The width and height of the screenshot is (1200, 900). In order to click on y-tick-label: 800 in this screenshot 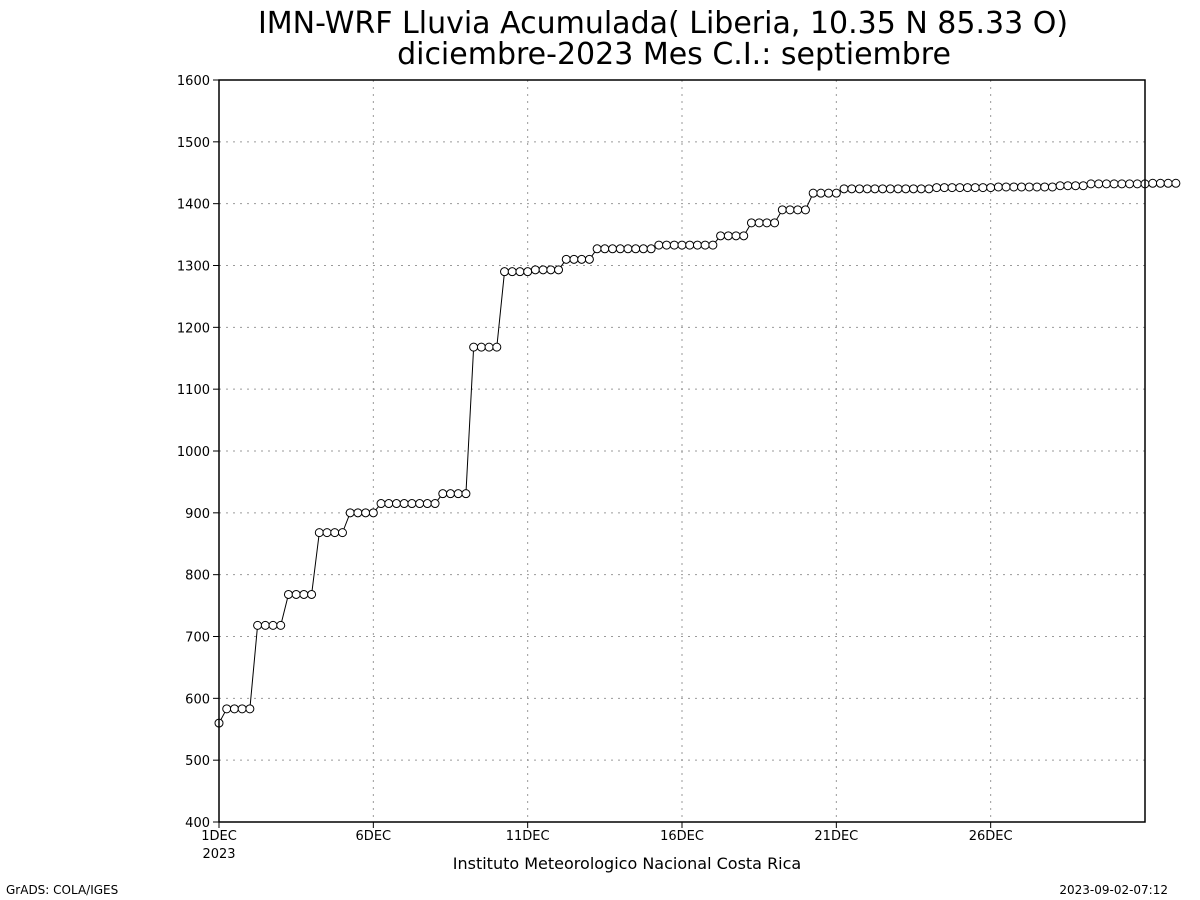, I will do `click(197, 576)`.